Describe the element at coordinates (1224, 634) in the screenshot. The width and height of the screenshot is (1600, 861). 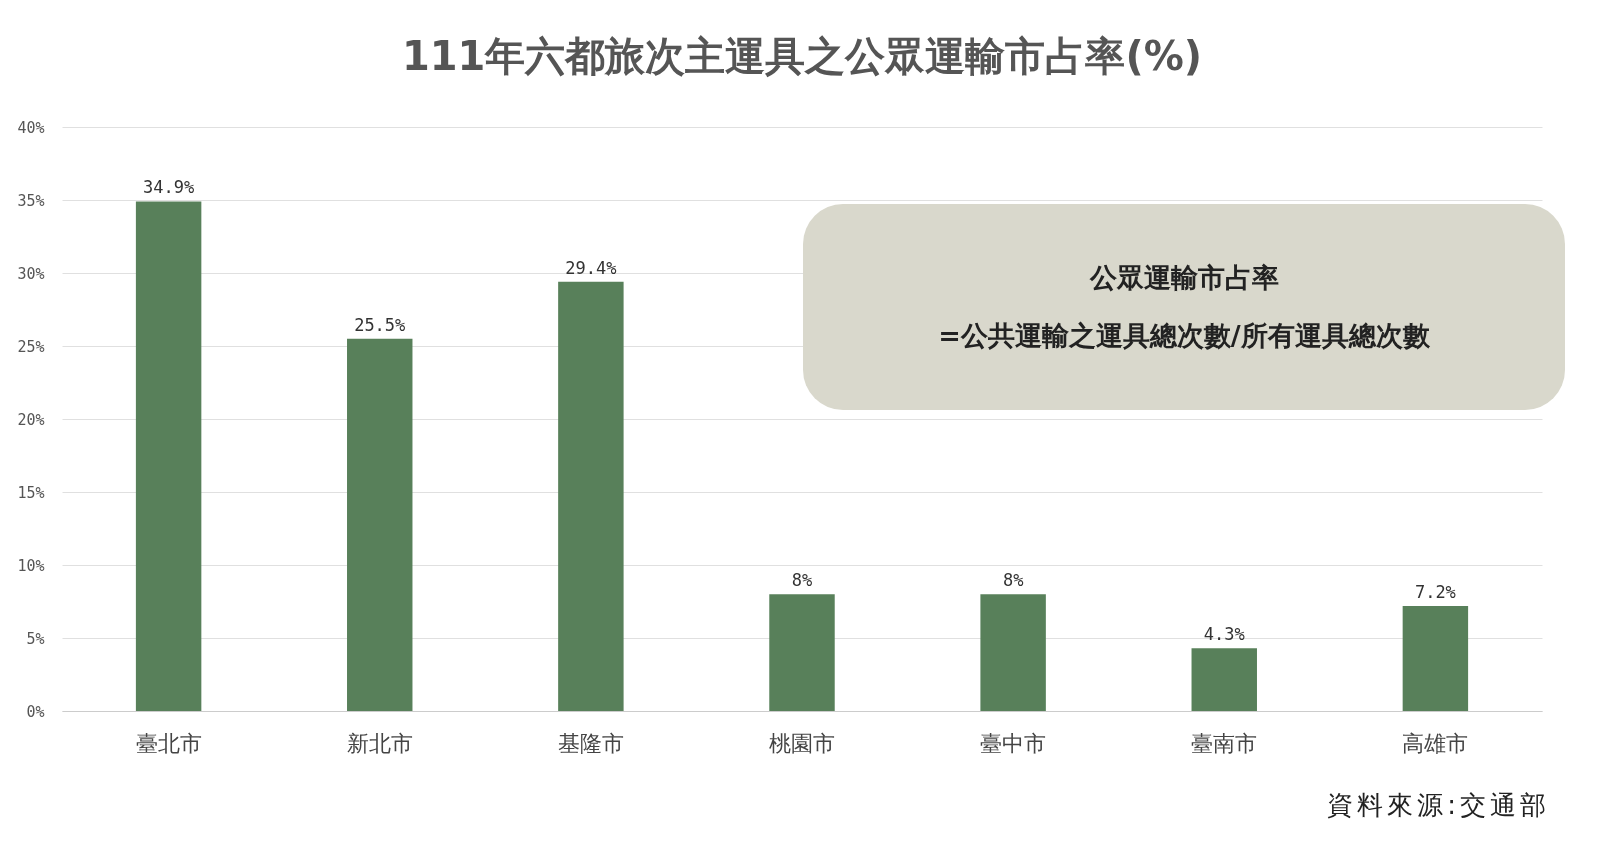
I see `data-label: 4.3%` at that location.